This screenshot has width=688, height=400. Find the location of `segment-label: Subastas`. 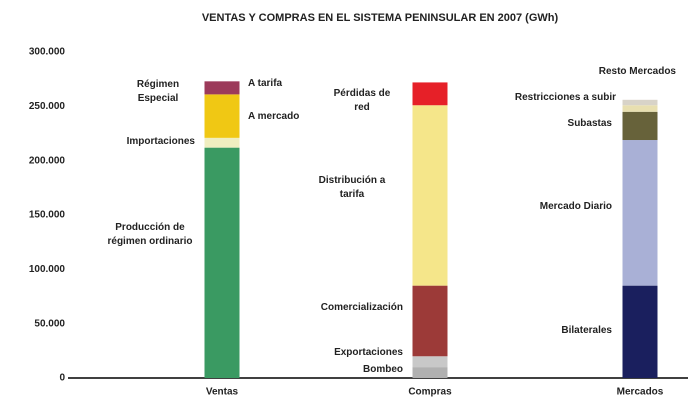

segment-label: Subastas is located at coordinates (589, 123).